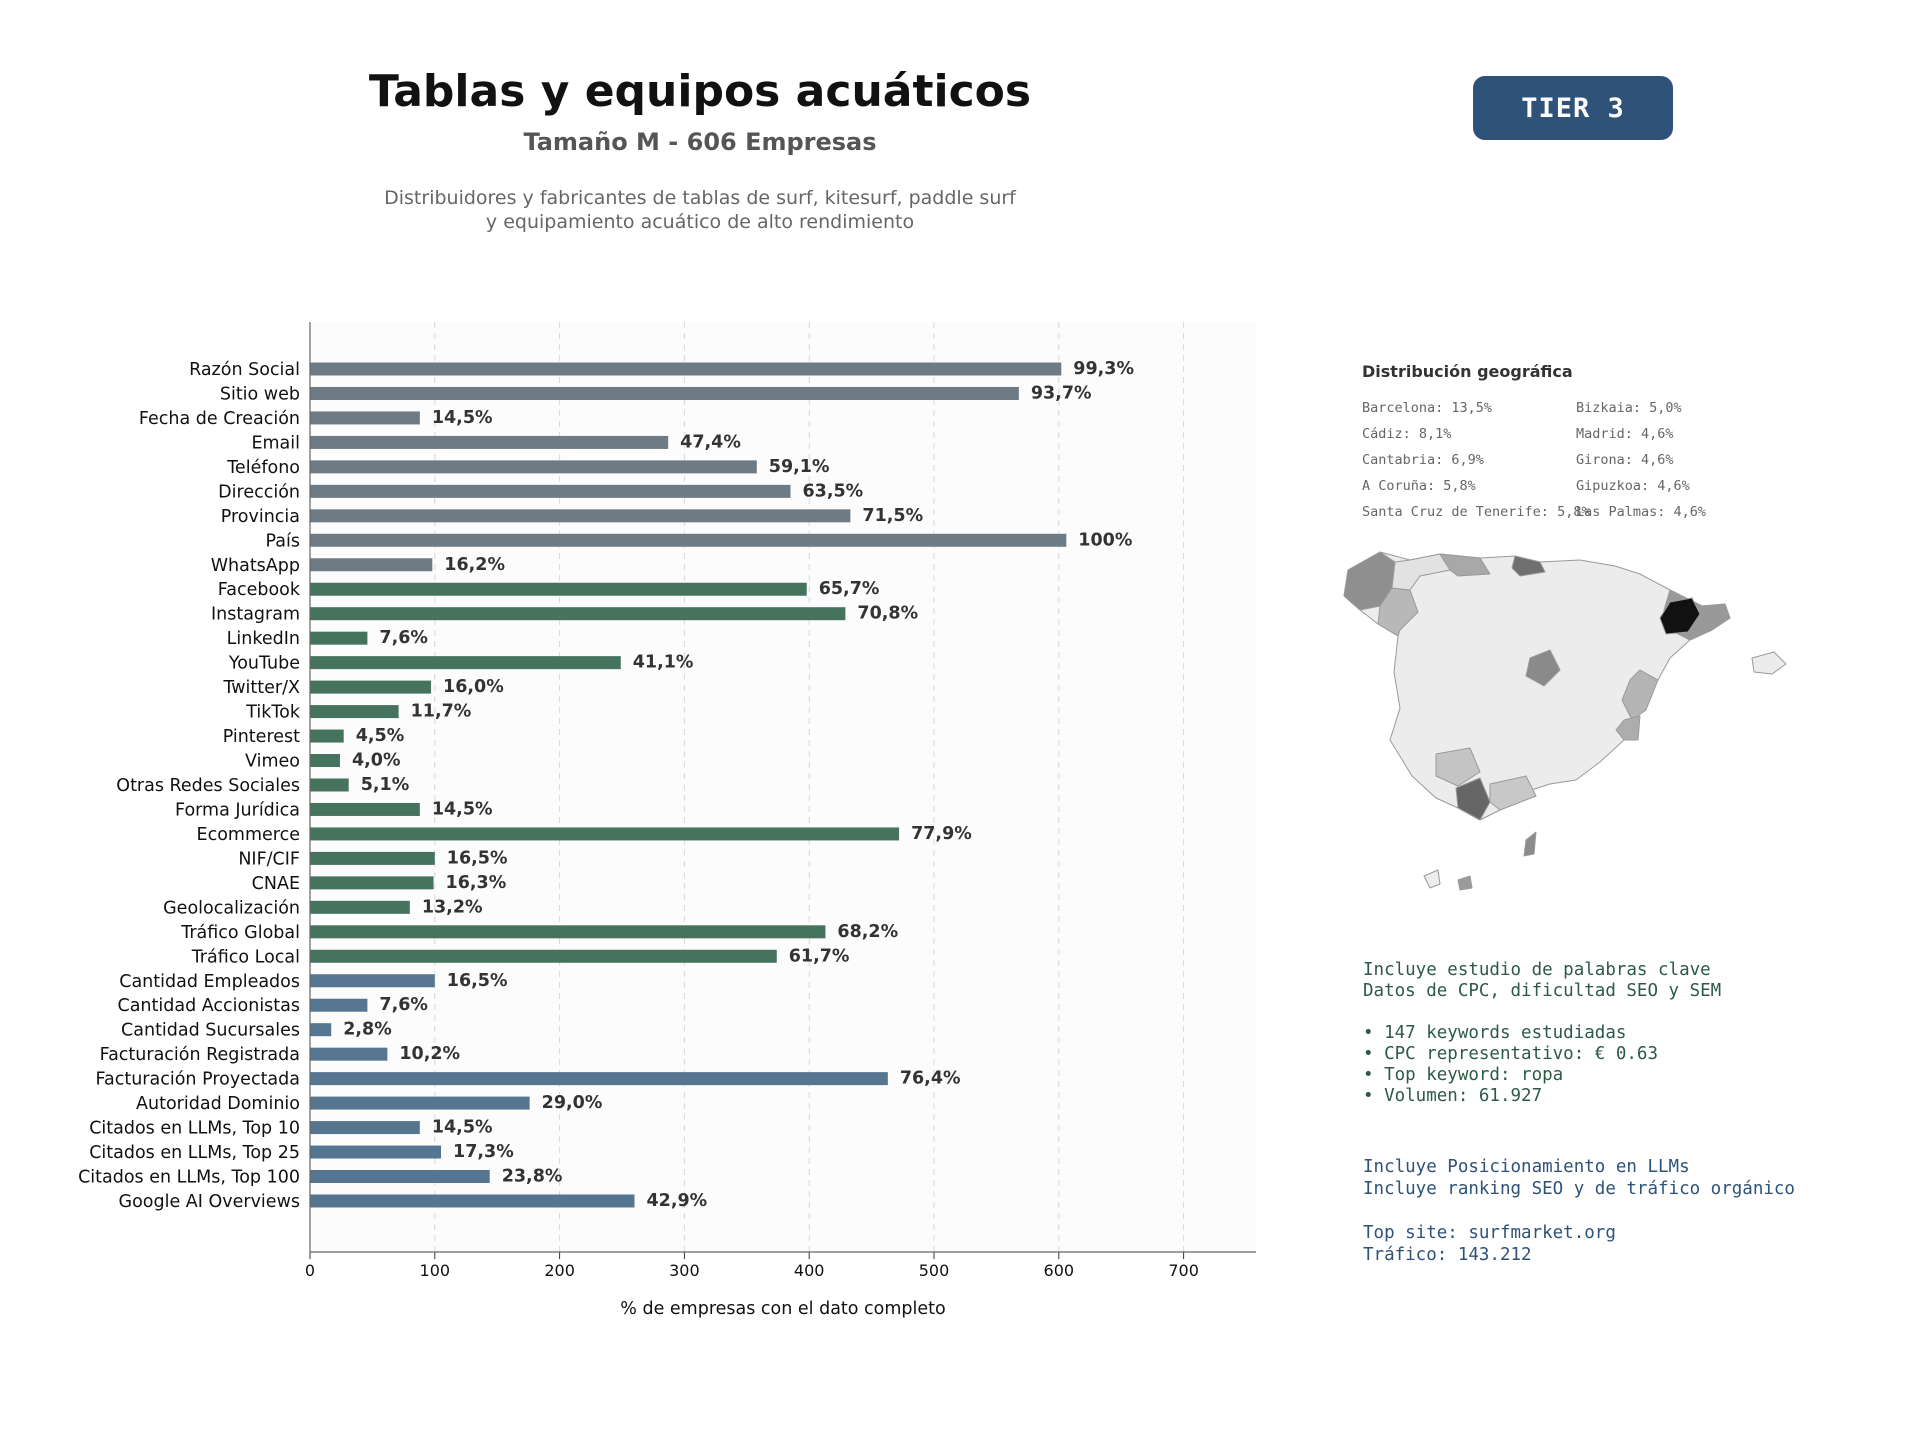 The height and width of the screenshot is (1440, 1920). What do you see at coordinates (208, 1006) in the screenshot?
I see `y-tick-label: Cantidad Accionistas` at bounding box center [208, 1006].